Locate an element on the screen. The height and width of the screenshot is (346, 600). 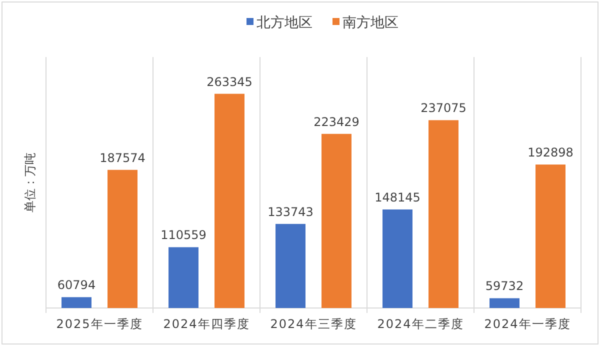
x-tick-label: 2025年一季度 is located at coordinates (99, 324).